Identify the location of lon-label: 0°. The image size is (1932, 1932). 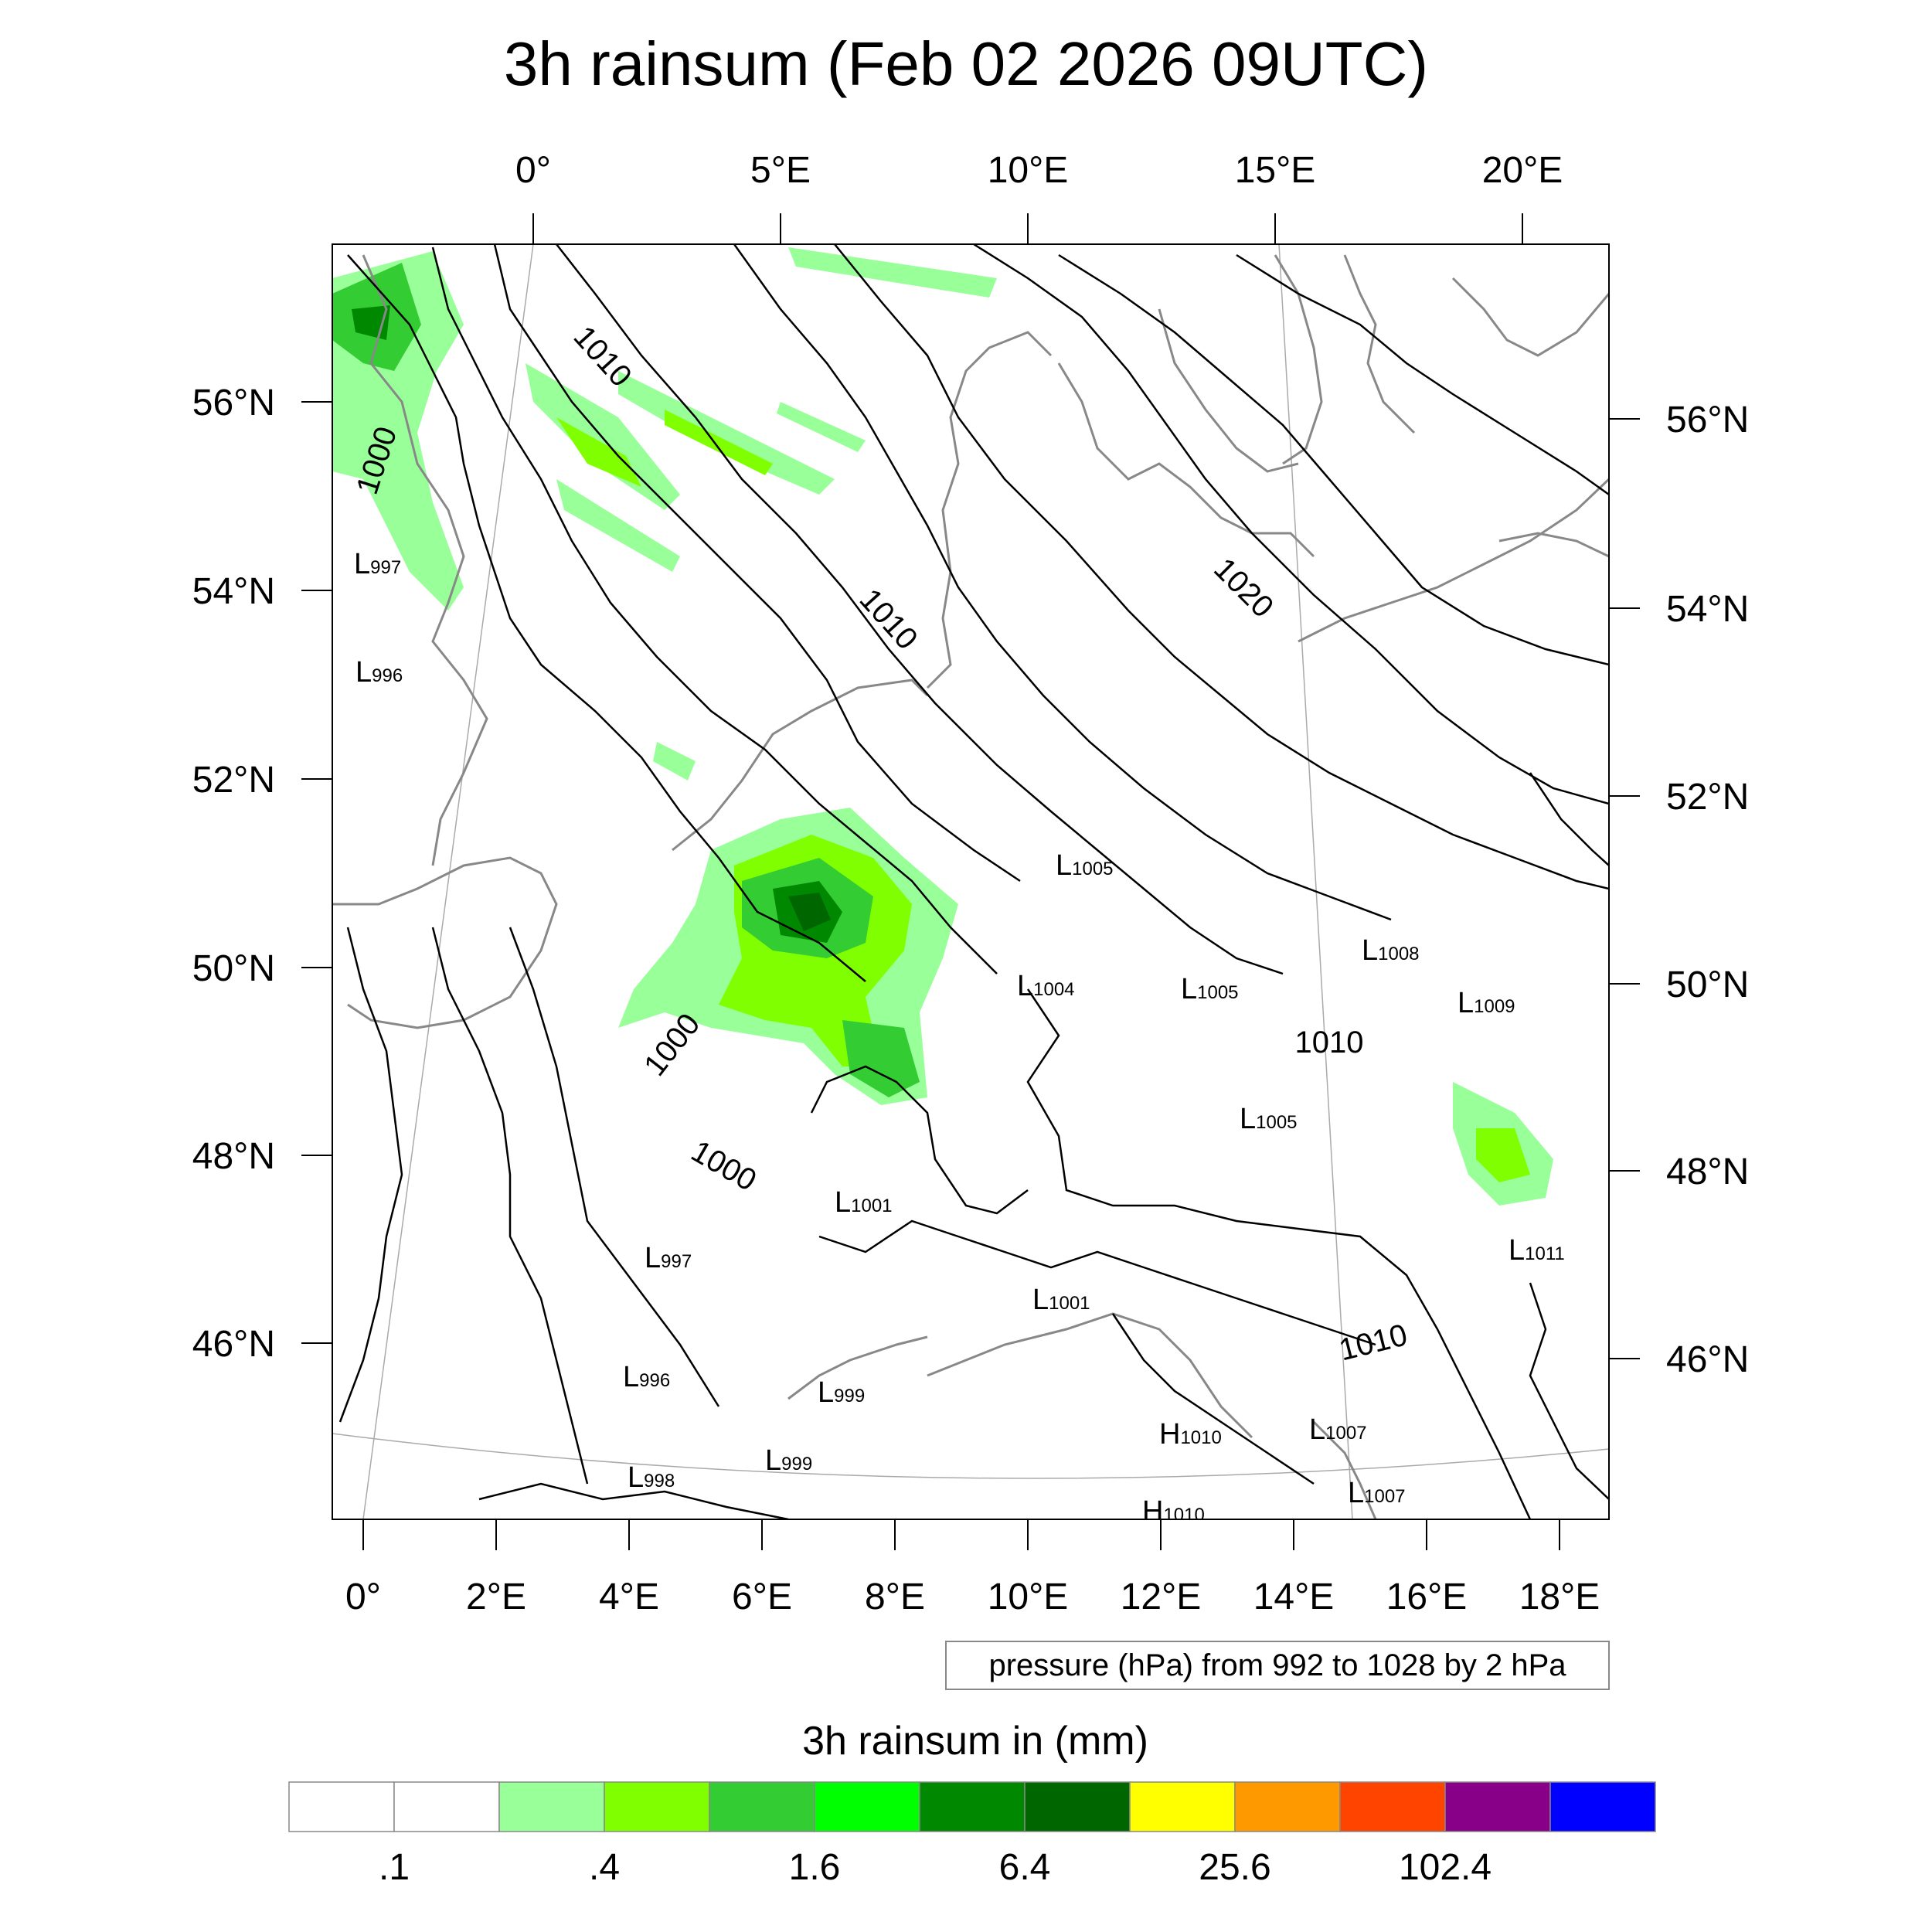
(363, 1597).